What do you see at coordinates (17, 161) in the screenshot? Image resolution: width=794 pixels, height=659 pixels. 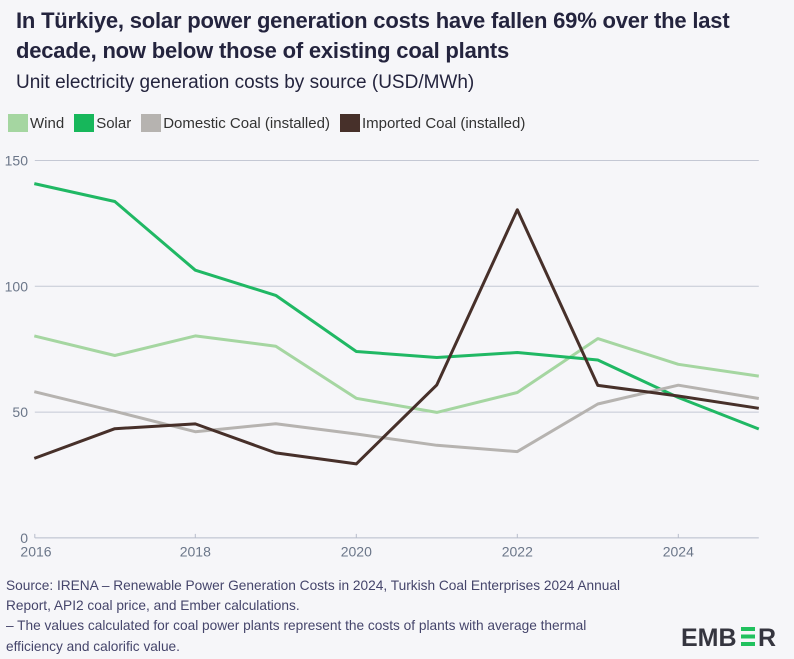 I see `svg-text: 150` at bounding box center [17, 161].